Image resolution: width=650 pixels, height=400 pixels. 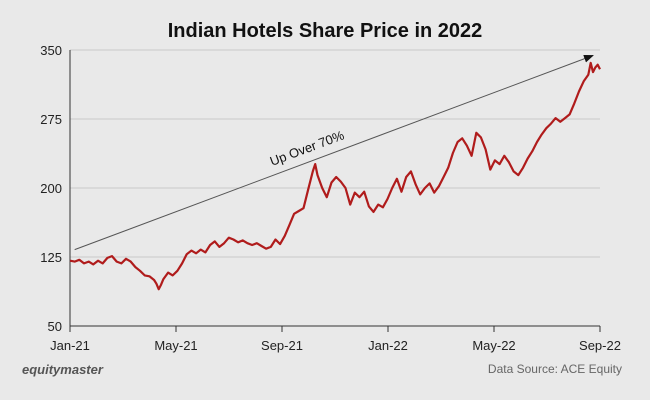 What do you see at coordinates (175, 345) in the screenshot?
I see `x-tick-label: May-21` at bounding box center [175, 345].